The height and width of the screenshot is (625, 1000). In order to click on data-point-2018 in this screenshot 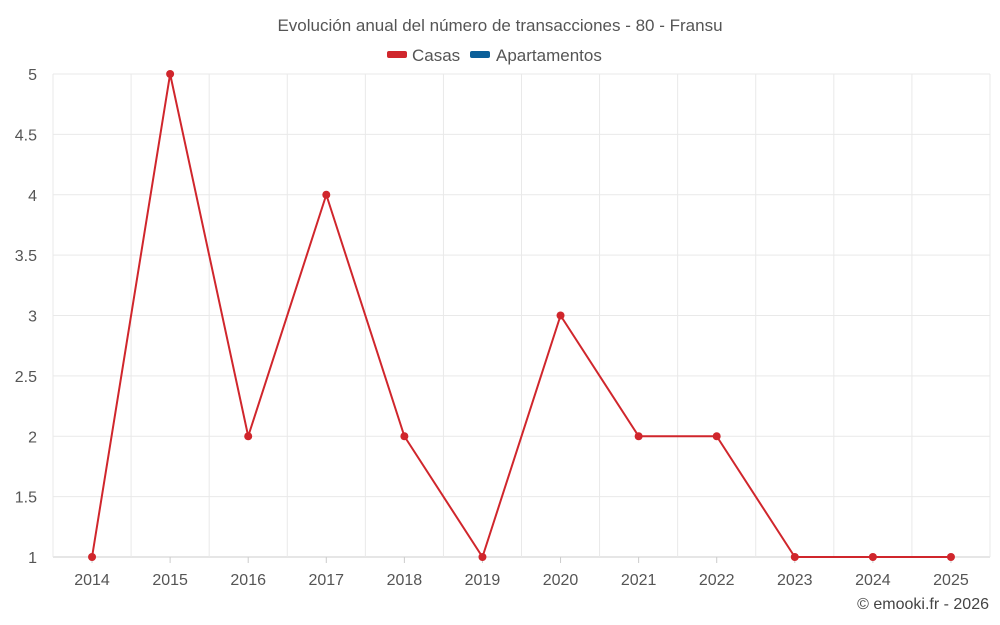, I will do `click(404, 436)`.